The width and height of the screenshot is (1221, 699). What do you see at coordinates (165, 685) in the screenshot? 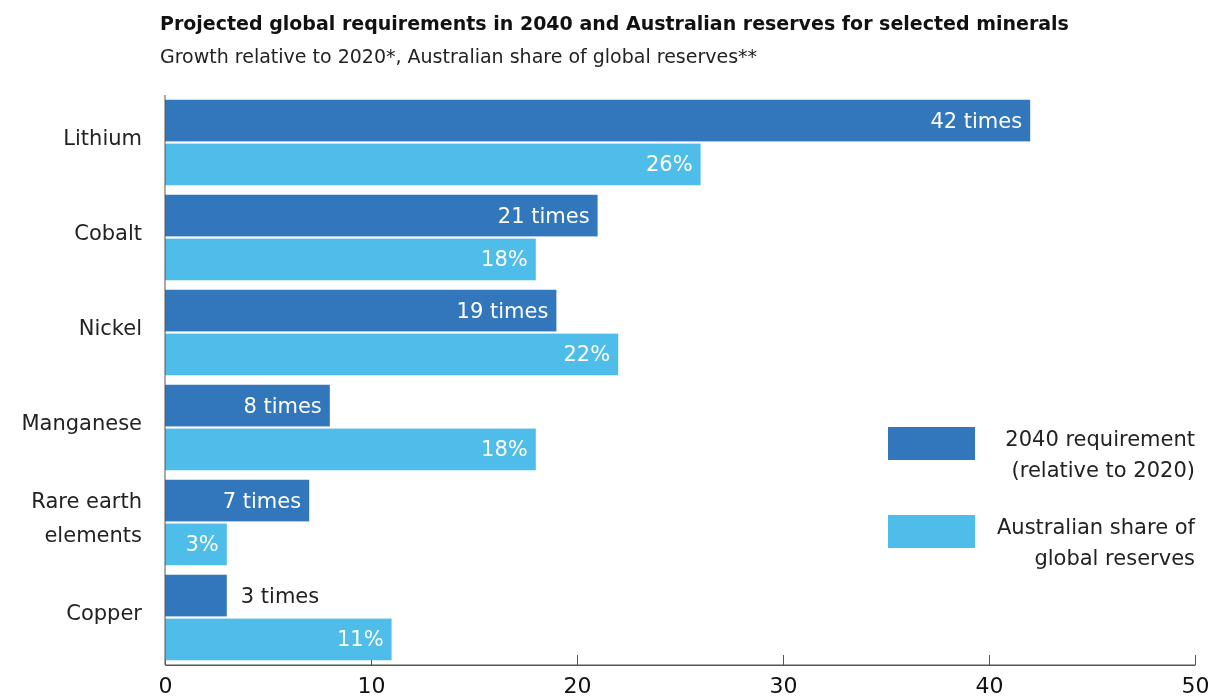
I see `x-tick-label: 0` at bounding box center [165, 685].